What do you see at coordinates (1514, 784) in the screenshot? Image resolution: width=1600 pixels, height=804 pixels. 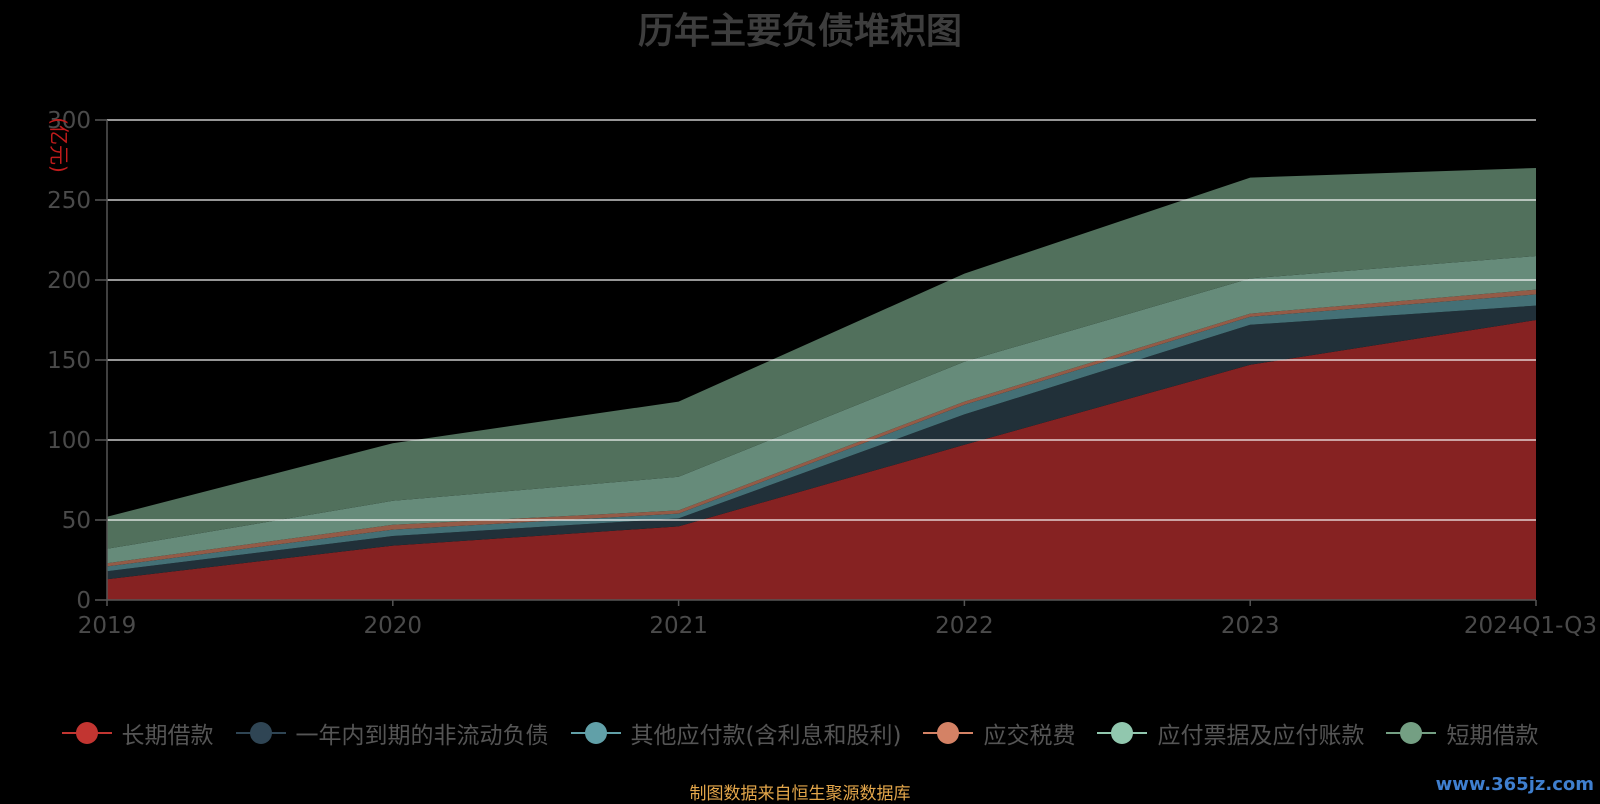 I see `watermark: www.365jz.com` at bounding box center [1514, 784].